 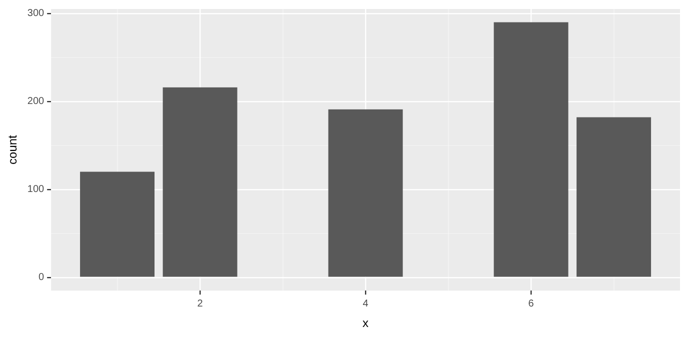 I want to click on y-tick-label: 300, so click(x=36, y=14).